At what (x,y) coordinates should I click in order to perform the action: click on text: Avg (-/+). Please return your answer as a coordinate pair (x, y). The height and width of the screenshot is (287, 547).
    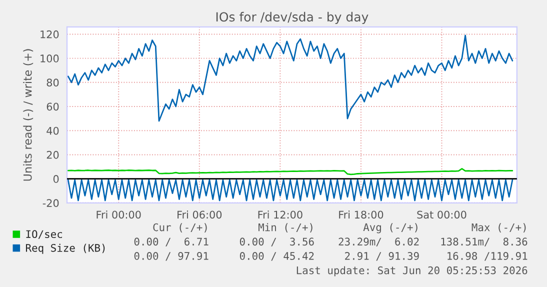
    Looking at the image, I should click on (390, 228).